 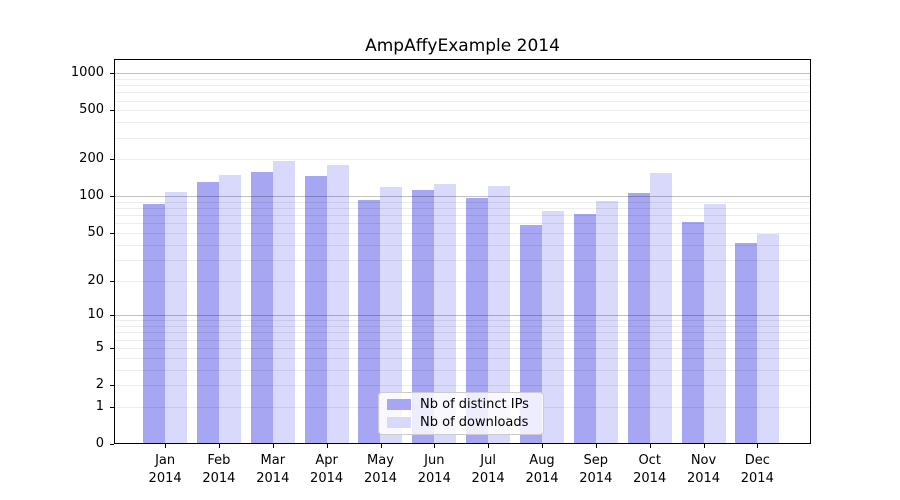 What do you see at coordinates (99, 443) in the screenshot?
I see `y-tick-label-0: 0` at bounding box center [99, 443].